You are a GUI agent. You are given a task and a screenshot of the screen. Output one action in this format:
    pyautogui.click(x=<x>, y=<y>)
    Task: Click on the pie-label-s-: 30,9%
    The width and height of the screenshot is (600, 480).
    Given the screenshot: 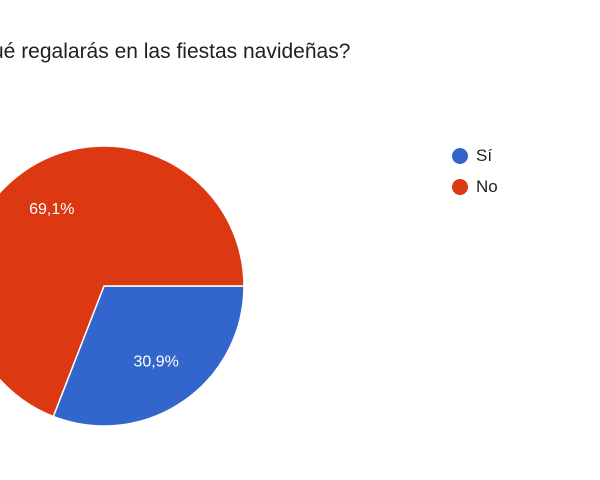 What is the action you would take?
    pyautogui.click(x=155, y=361)
    